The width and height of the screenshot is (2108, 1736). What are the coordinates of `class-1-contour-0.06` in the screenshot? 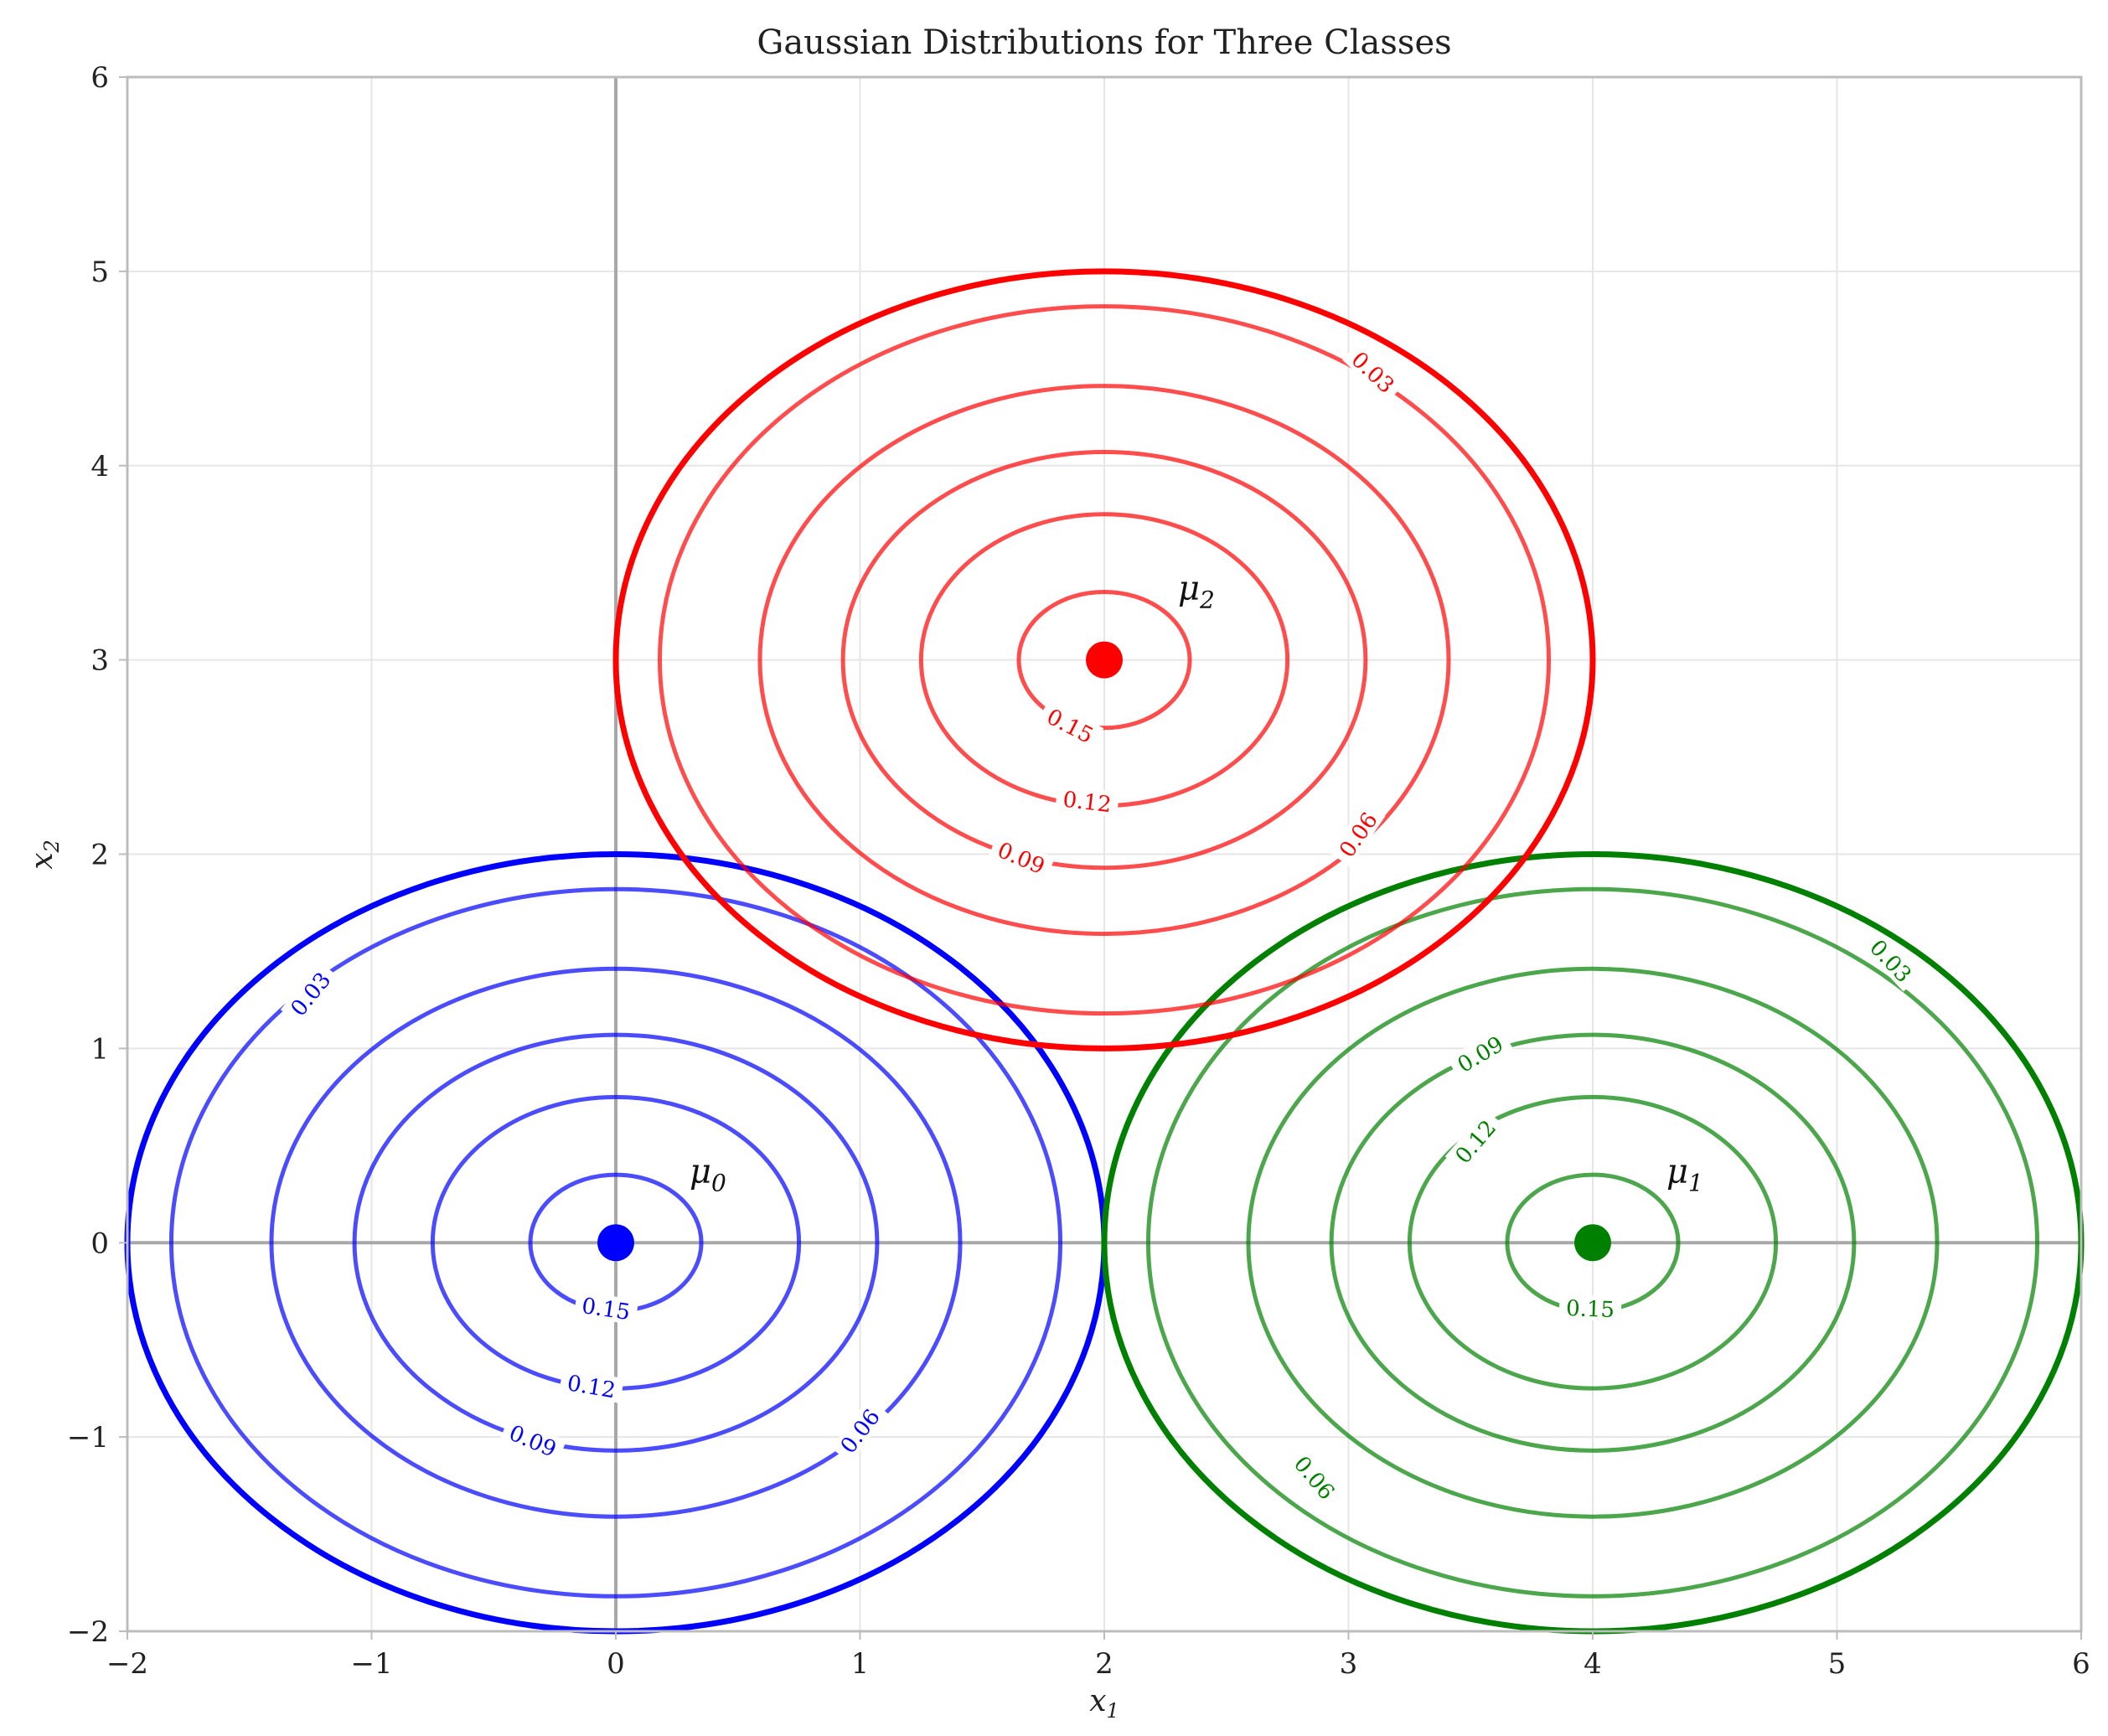 It's located at (1593, 1242).